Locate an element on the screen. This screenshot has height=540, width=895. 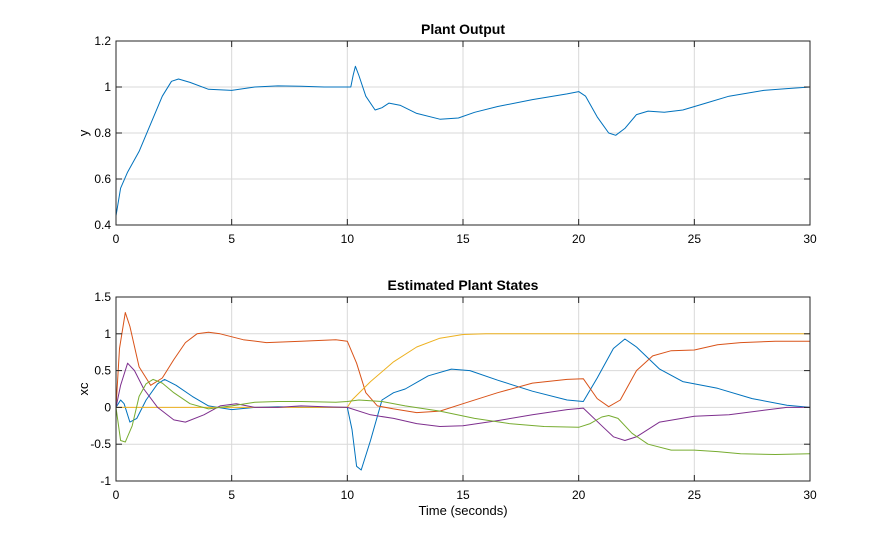
y-tick-label: 0.5 is located at coordinates (102, 371).